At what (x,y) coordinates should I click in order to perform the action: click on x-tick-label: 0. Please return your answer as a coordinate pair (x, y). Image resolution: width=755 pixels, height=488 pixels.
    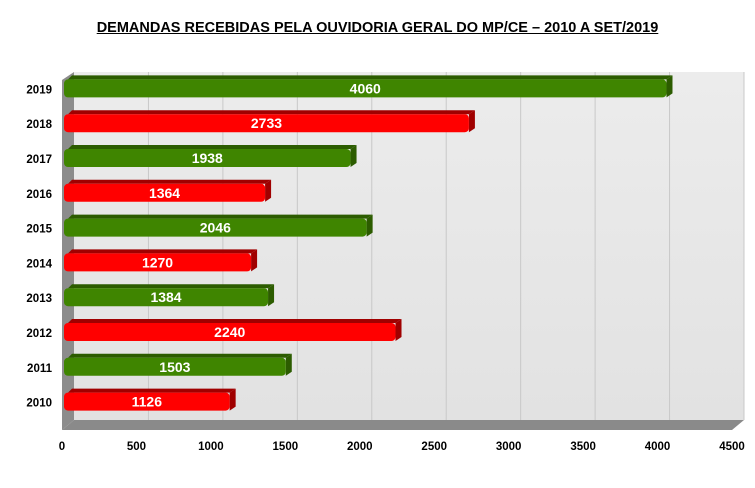
    Looking at the image, I should click on (62, 447).